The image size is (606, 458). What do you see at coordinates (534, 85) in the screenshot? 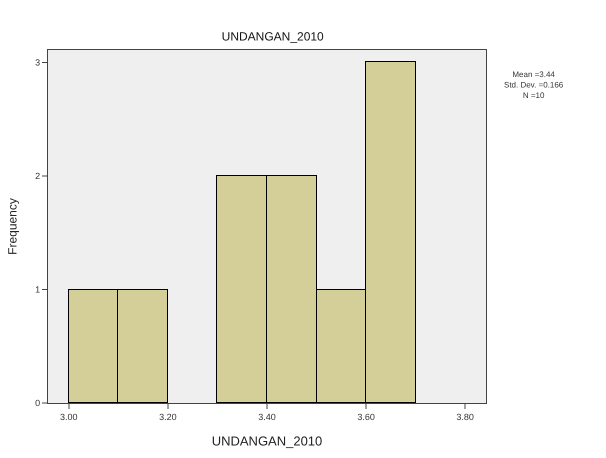
I see `text: Mean =3.44 Std. Dev. =0.166 N =10` at bounding box center [534, 85].